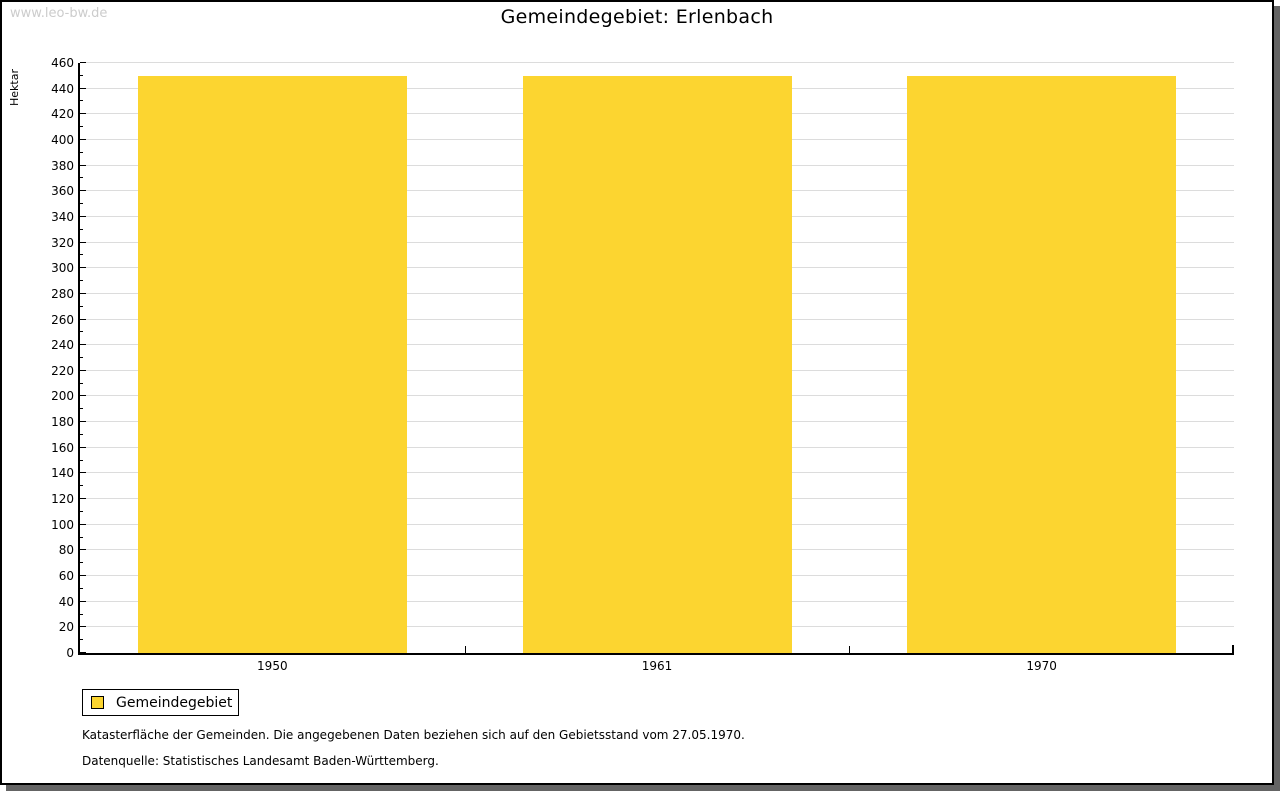 Image resolution: width=1280 pixels, height=791 pixels. Describe the element at coordinates (66, 576) in the screenshot. I see `y-tick-label: 60` at that location.